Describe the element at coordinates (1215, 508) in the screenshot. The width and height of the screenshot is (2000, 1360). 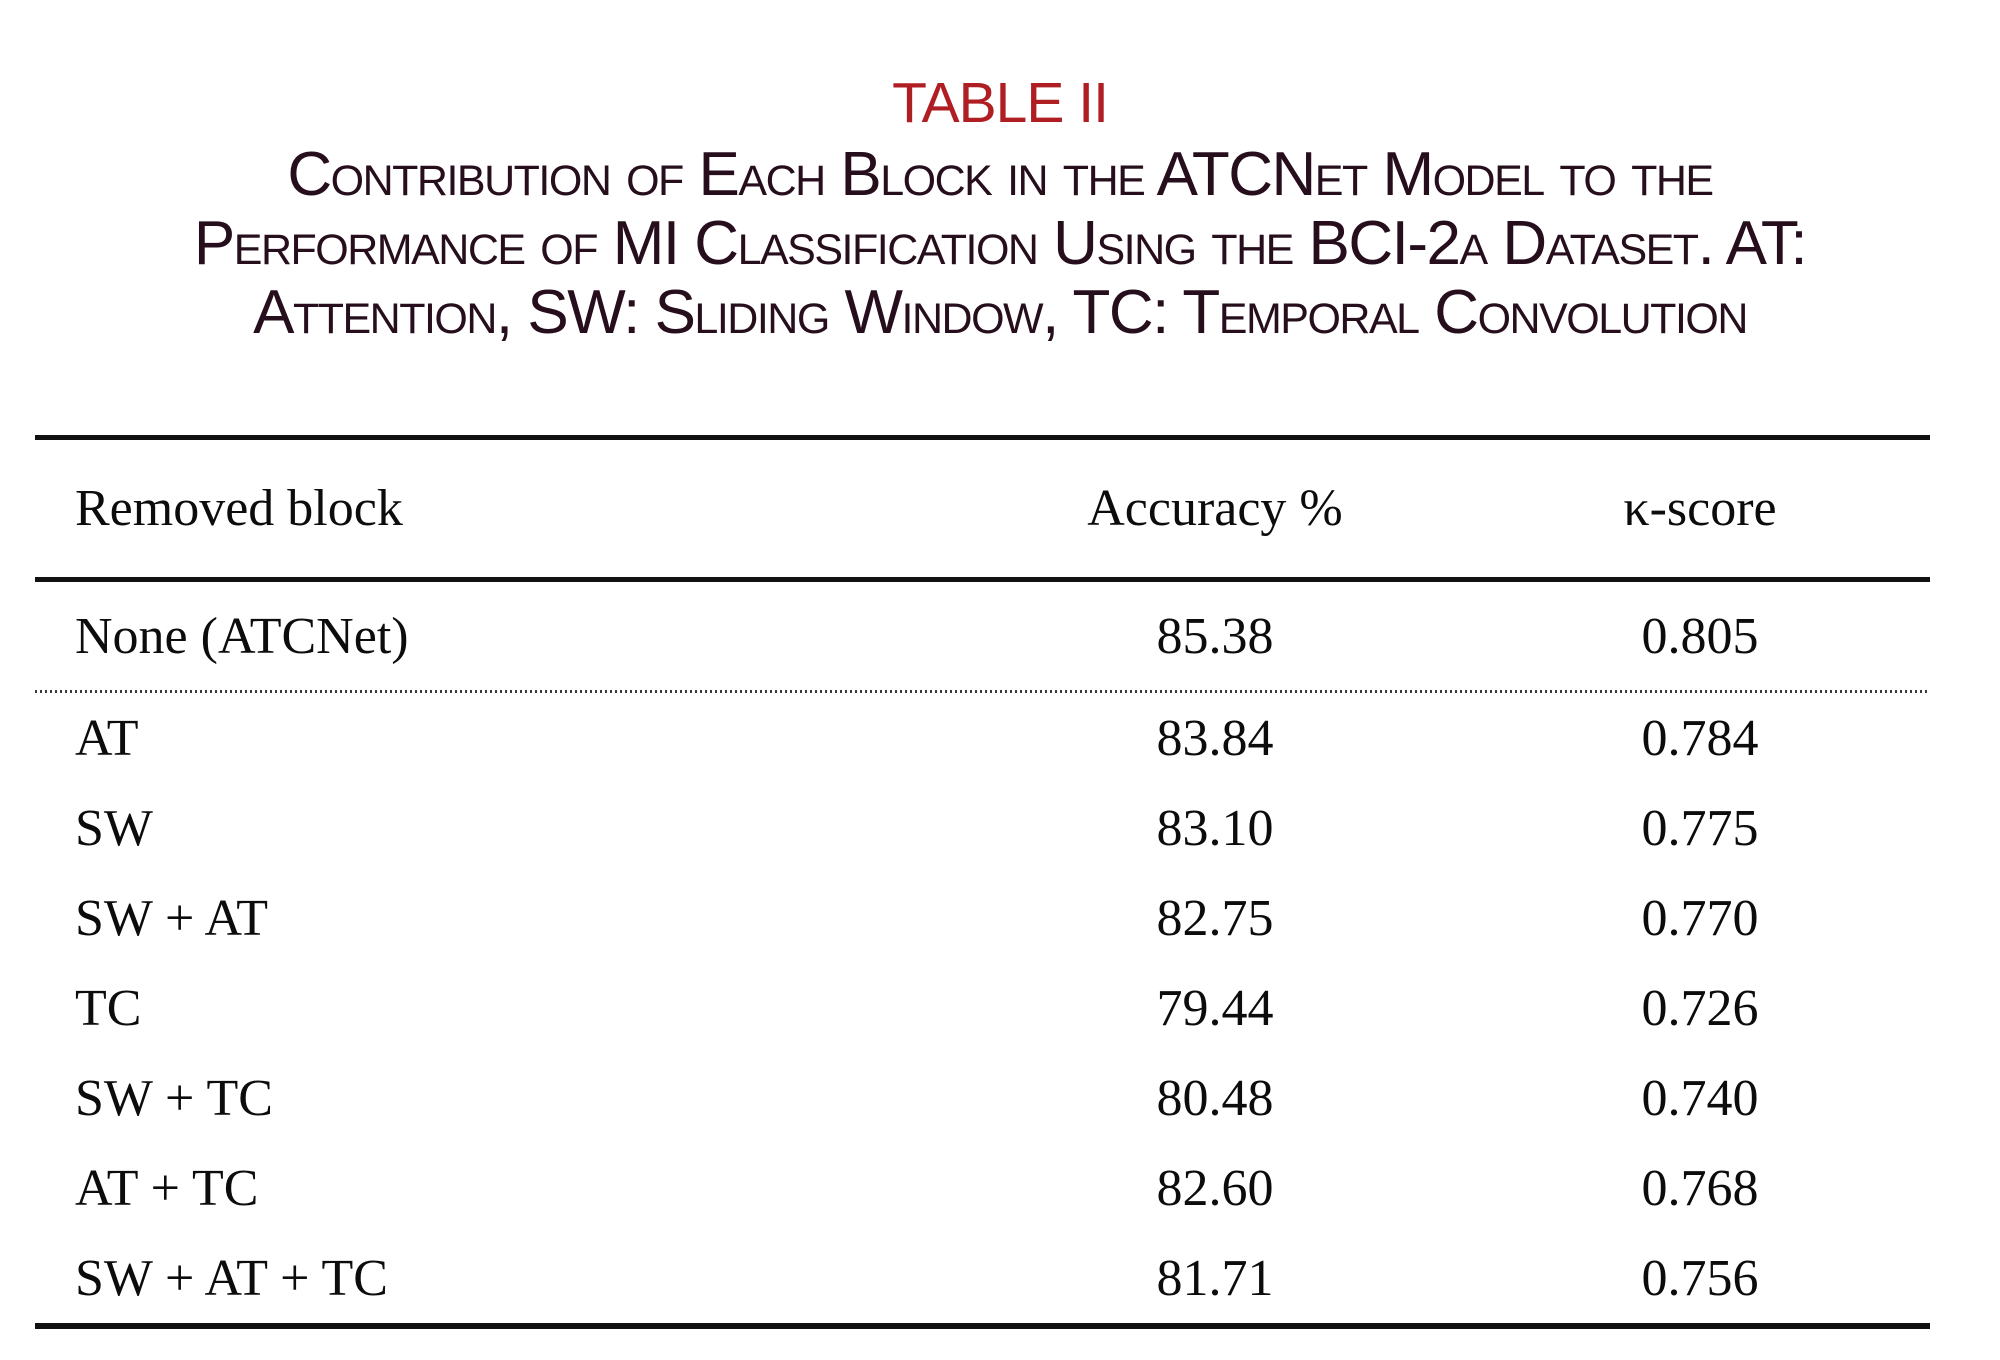
I see `column-header-accuracy: Accuracy %` at that location.